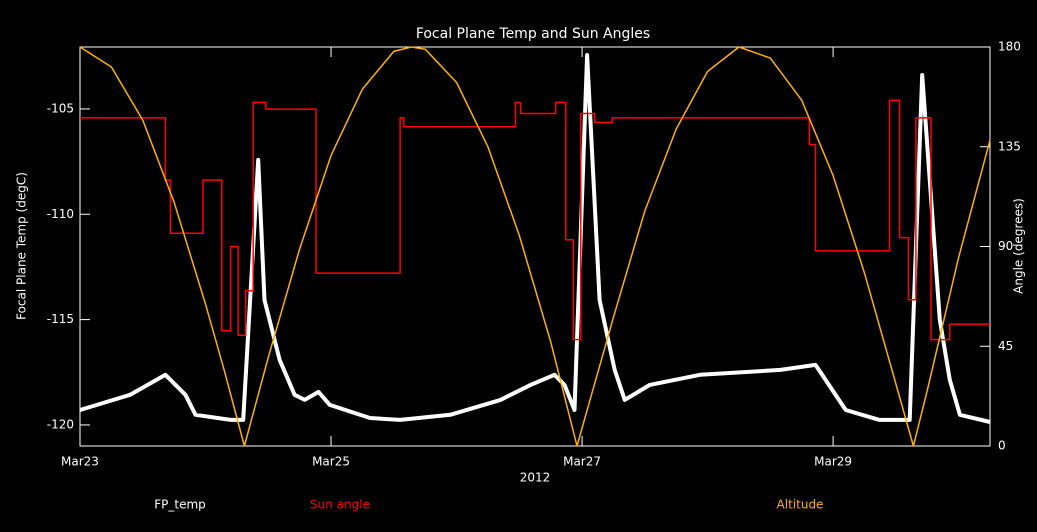 Image resolution: width=1037 pixels, height=532 pixels. What do you see at coordinates (800, 505) in the screenshot?
I see `legend-label: Altitude` at bounding box center [800, 505].